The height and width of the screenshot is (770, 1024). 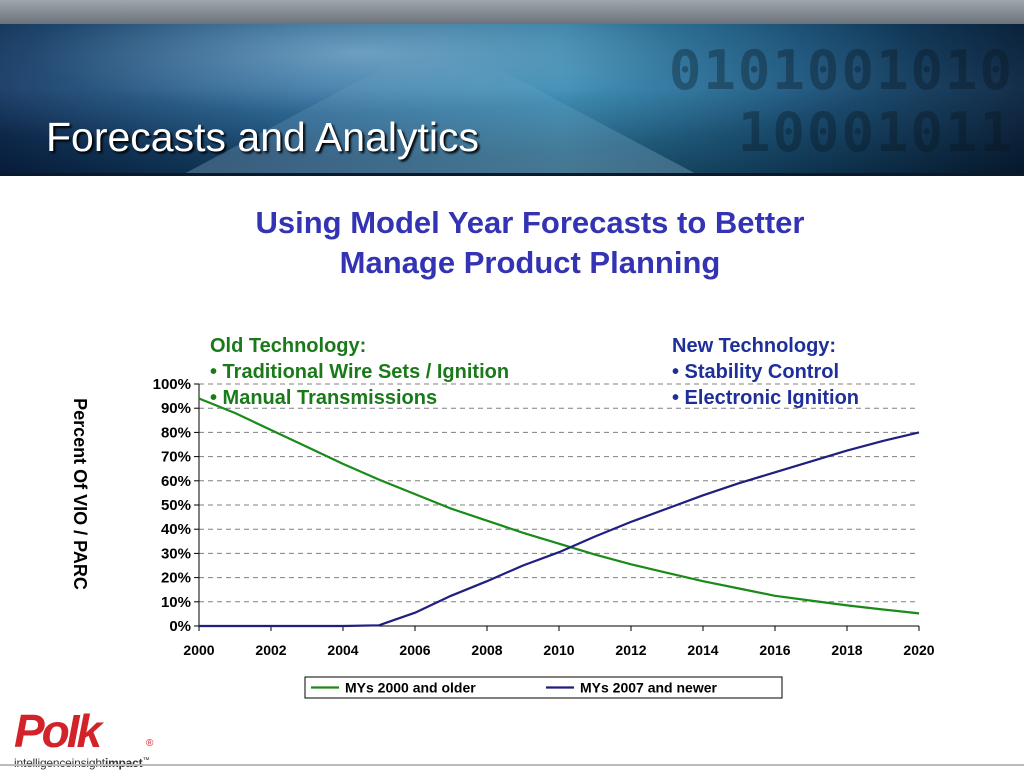 What do you see at coordinates (558, 650) in the screenshot?
I see `x-tick-label: 2010` at bounding box center [558, 650].